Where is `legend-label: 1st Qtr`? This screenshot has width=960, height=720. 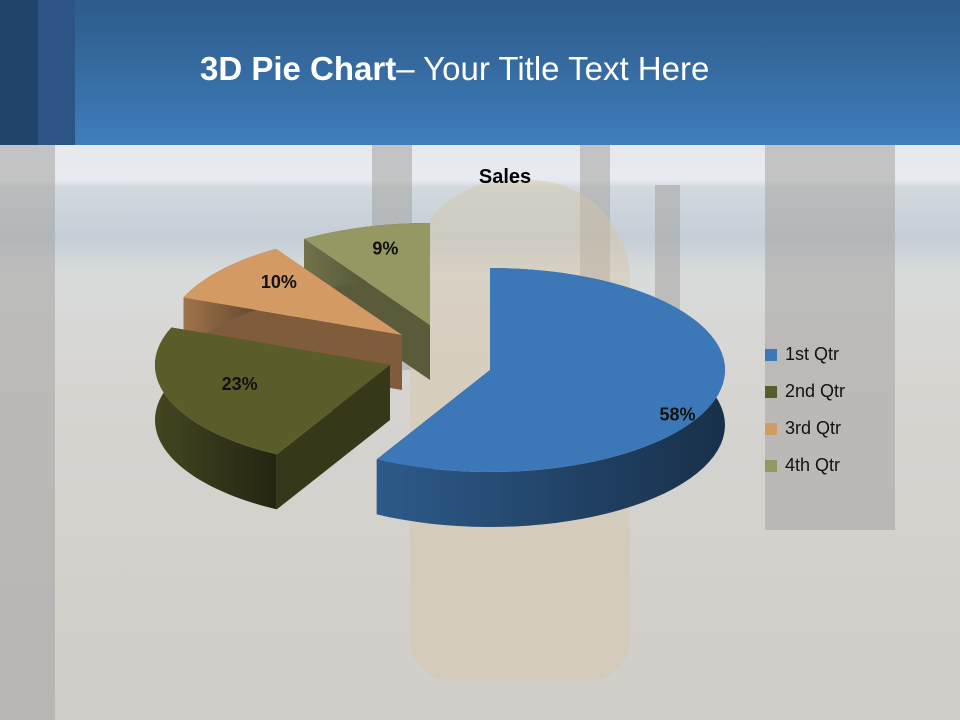 legend-label: 1st Qtr is located at coordinates (812, 354).